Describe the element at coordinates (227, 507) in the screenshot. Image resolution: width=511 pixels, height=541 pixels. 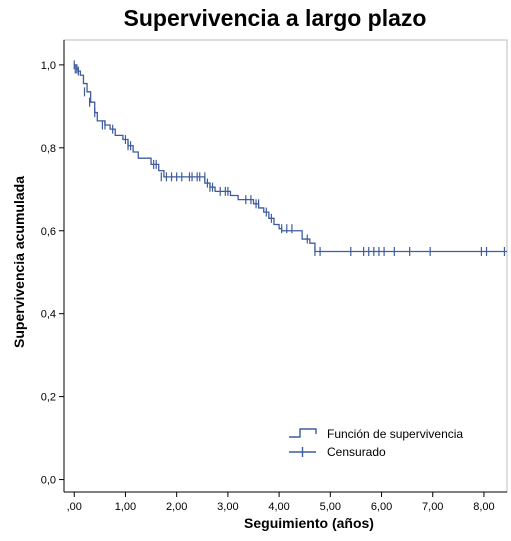
I see `x-tick-label: 3,00` at that location.